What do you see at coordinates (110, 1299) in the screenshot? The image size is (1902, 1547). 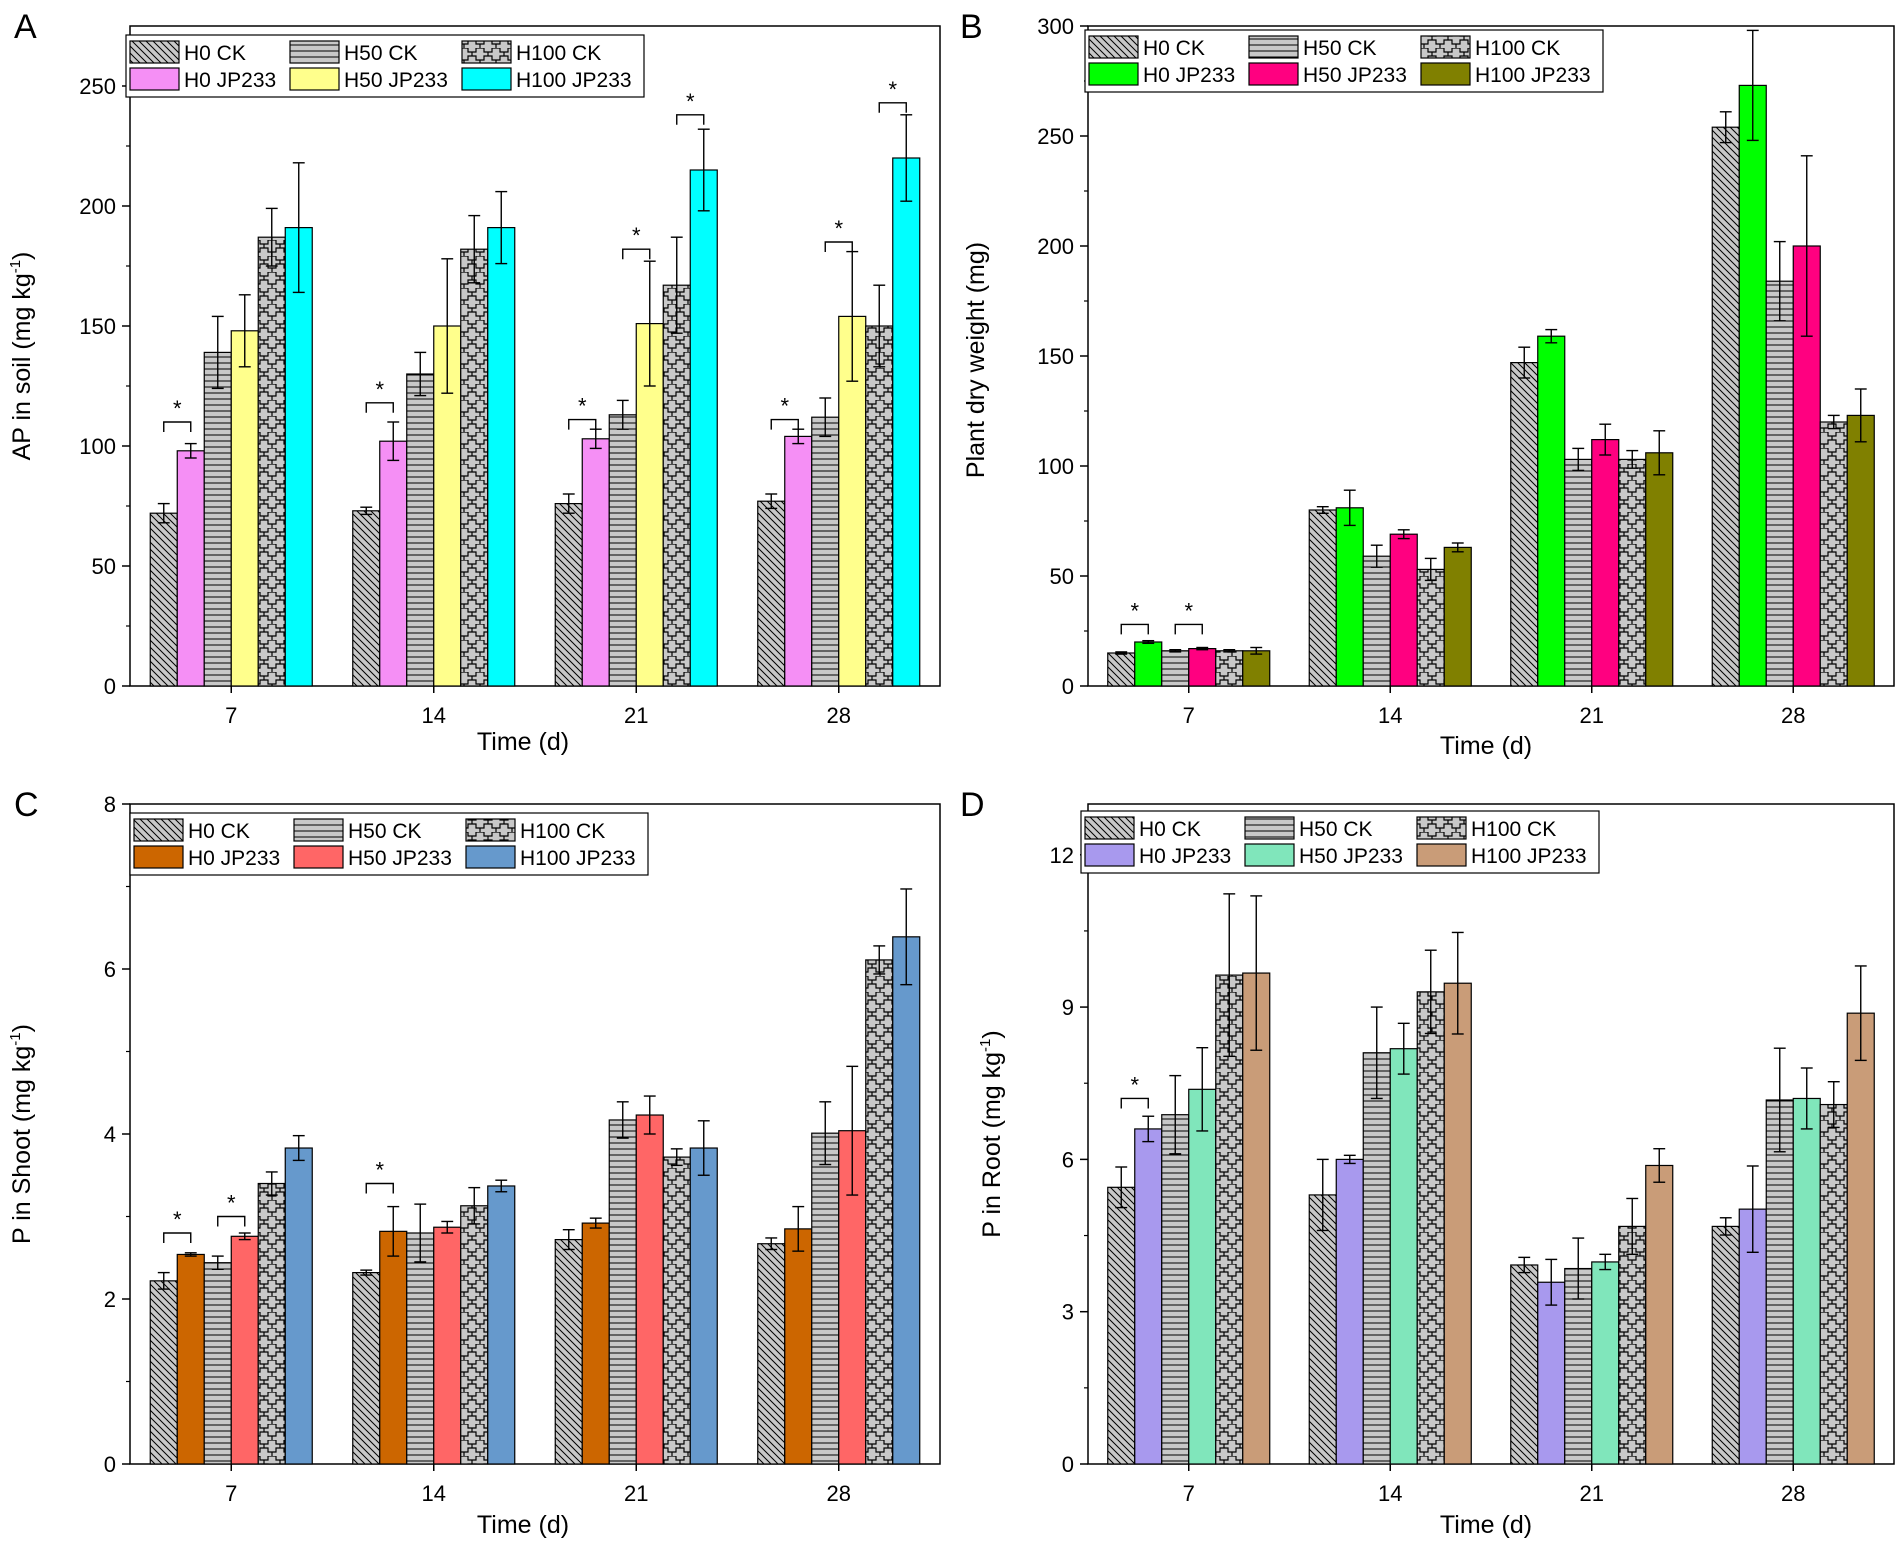 I see `y-tick-label-c-1: 2` at bounding box center [110, 1299].